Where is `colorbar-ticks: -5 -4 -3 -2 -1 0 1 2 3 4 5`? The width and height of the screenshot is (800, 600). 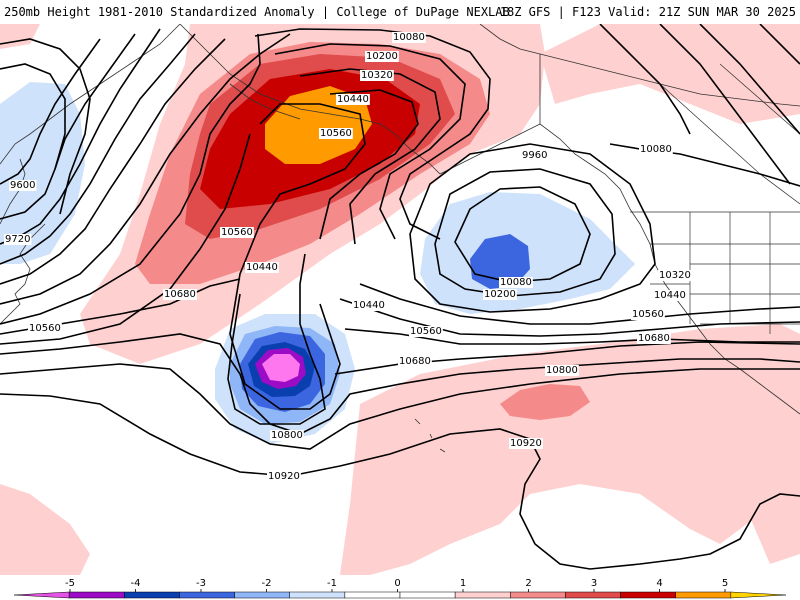
colorbar-ticks: -5 -4 -3 -2 -1 0 1 2 3 4 5 is located at coordinates (396, 585).